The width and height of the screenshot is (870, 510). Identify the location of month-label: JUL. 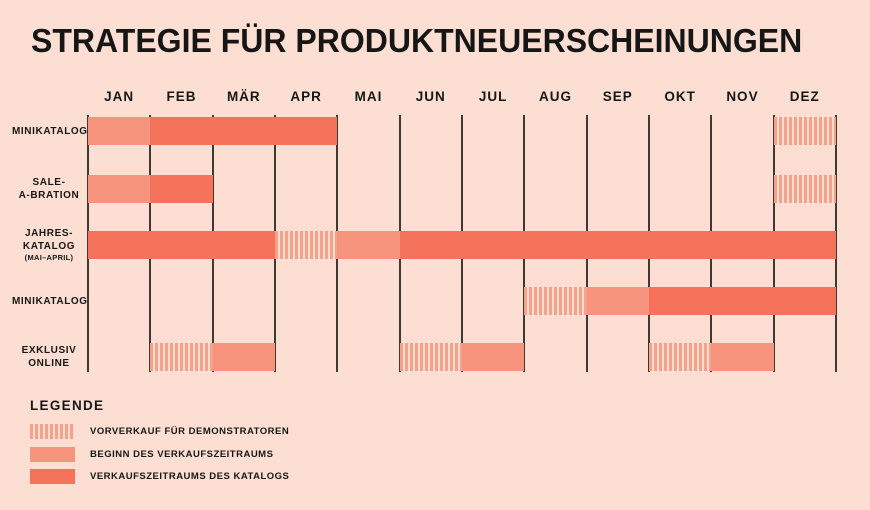
(493, 96).